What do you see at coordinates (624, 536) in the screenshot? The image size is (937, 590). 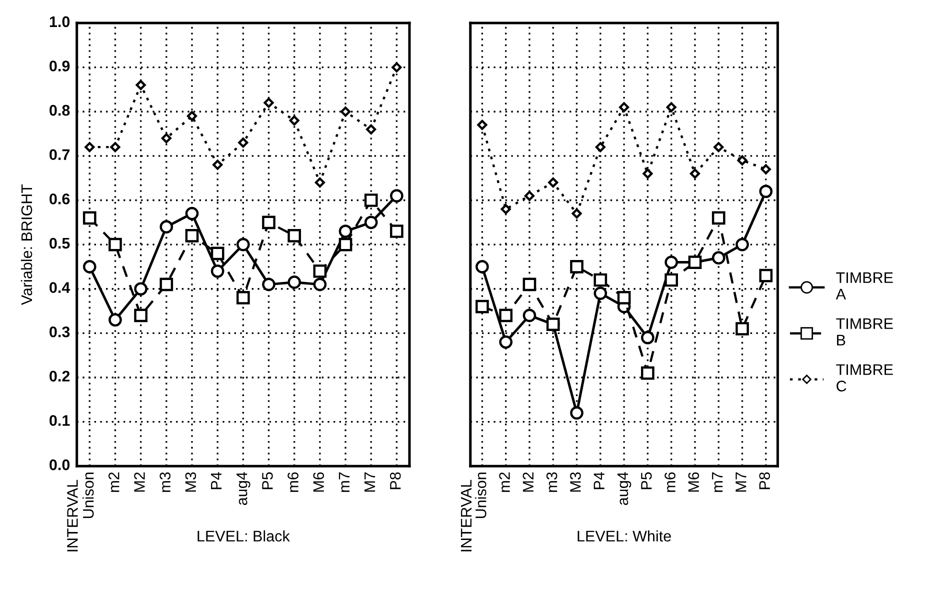 I see `x-axis-title: LEVEL: White` at bounding box center [624, 536].